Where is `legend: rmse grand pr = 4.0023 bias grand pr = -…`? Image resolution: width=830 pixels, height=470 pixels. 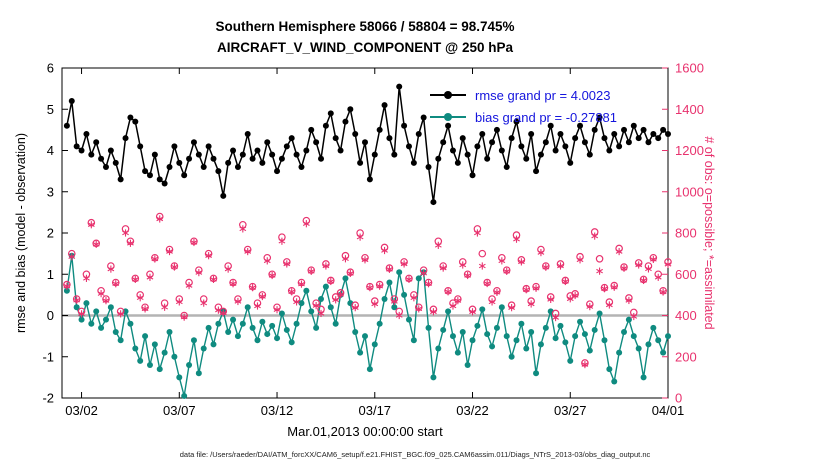
legend: rmse grand pr = 4.0023 bias grand pr = -… is located at coordinates (523, 106).